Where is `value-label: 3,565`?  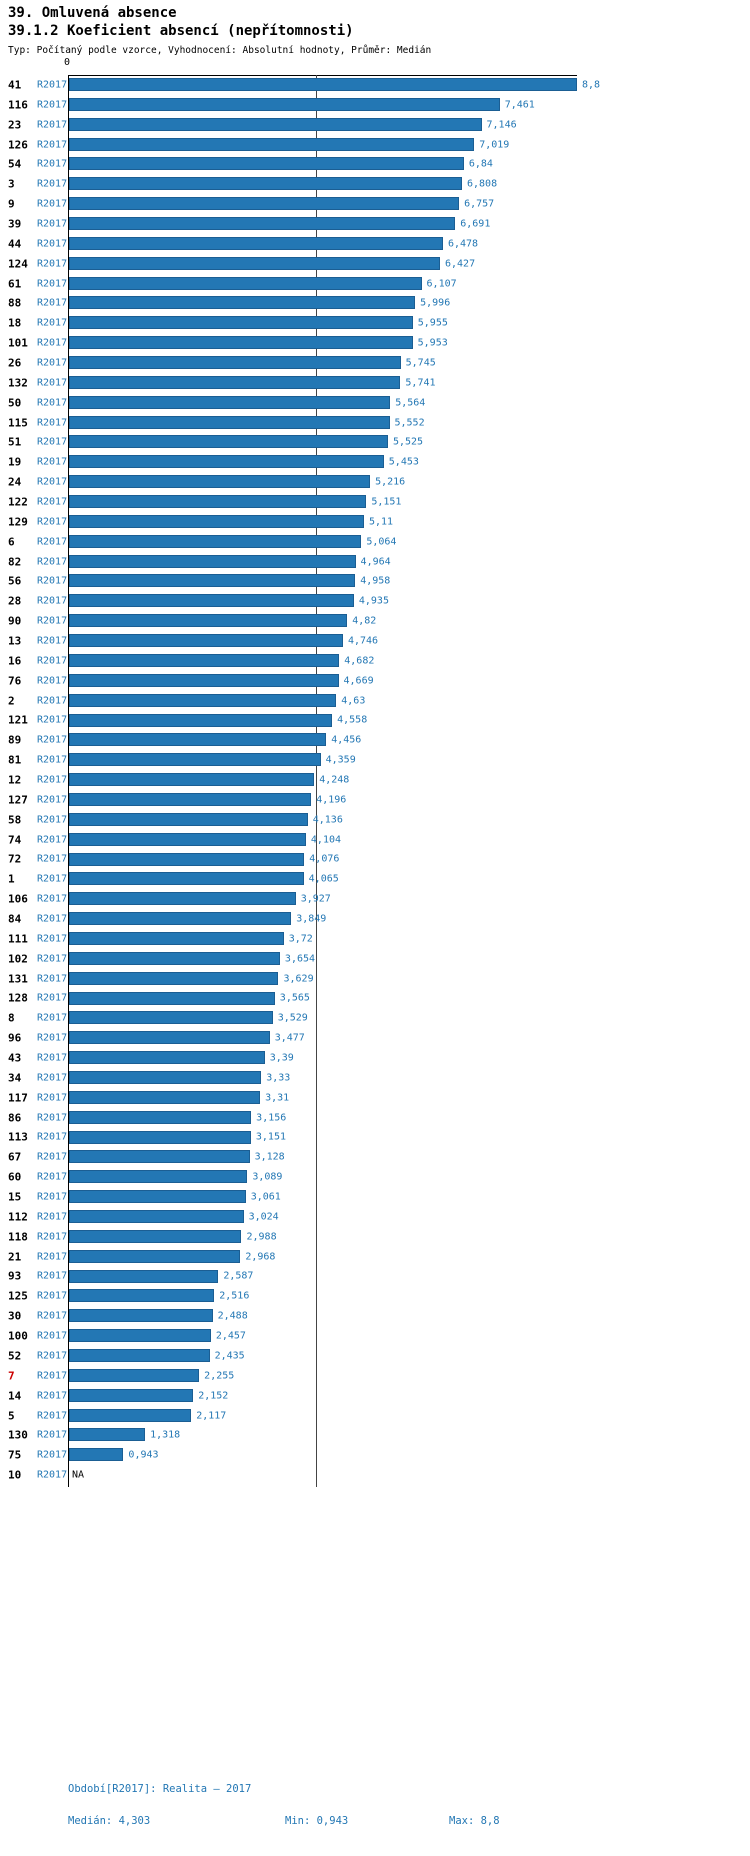 value-label: 3,565 is located at coordinates (294, 998).